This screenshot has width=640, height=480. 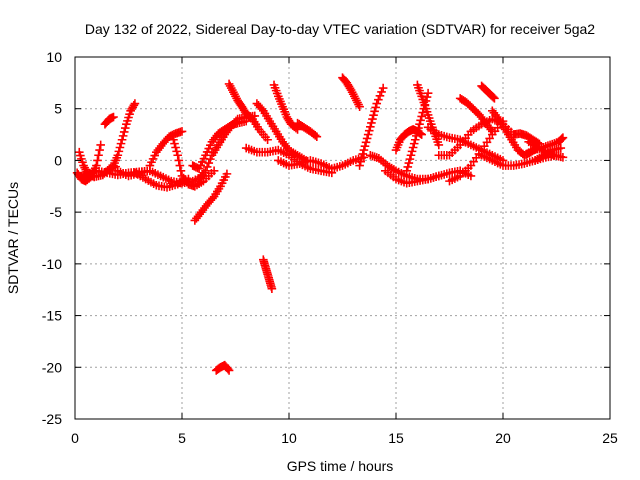 What do you see at coordinates (182, 438) in the screenshot?
I see `x-tick-label: 5` at bounding box center [182, 438].